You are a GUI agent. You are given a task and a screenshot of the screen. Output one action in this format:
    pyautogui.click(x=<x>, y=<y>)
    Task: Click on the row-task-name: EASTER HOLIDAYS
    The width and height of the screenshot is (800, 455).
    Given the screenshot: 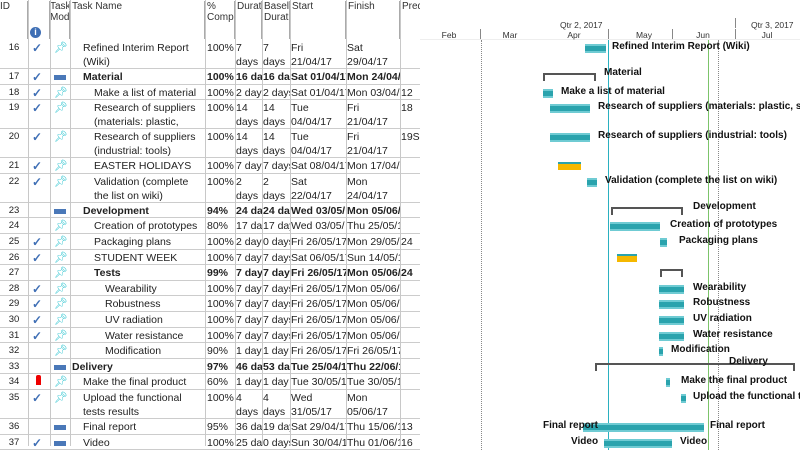 What is the action you would take?
    pyautogui.click(x=143, y=166)
    